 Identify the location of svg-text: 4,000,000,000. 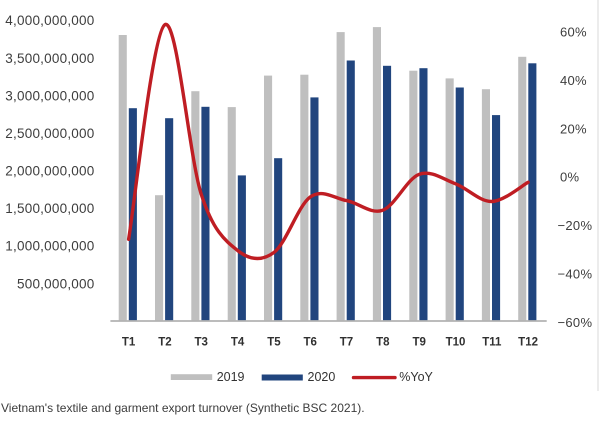
(49, 20).